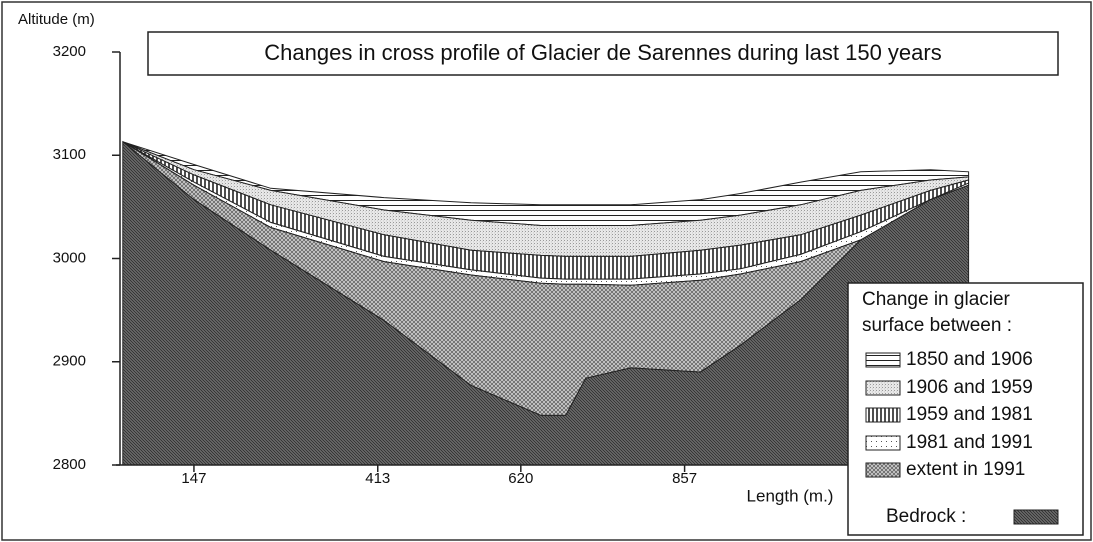 This screenshot has width=1093, height=542. Describe the element at coordinates (969, 359) in the screenshot. I see `legend-label: 1850 and 1906` at that location.